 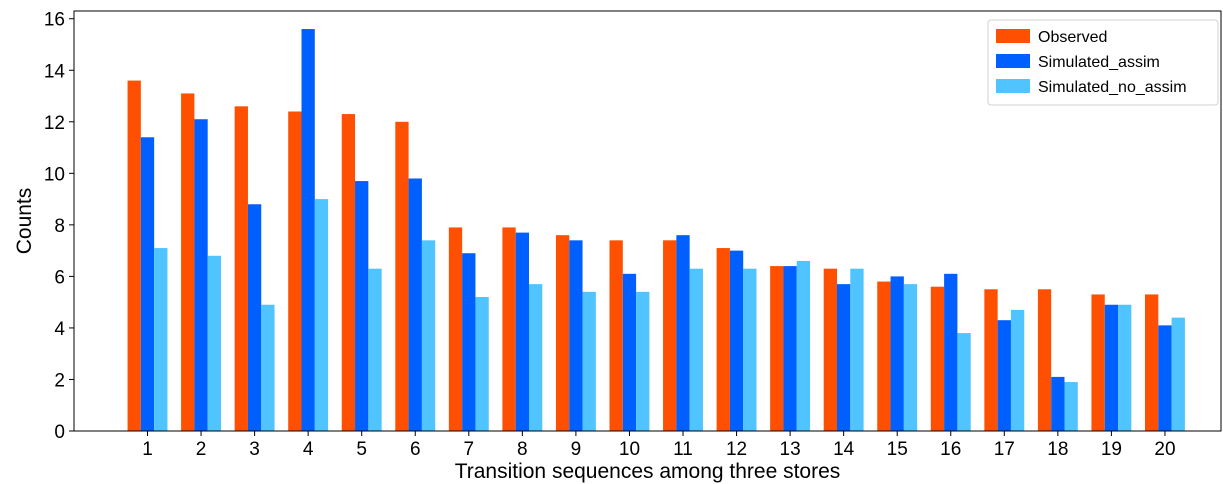 What do you see at coordinates (415, 449) in the screenshot?
I see `x-tick-label: 6` at bounding box center [415, 449].